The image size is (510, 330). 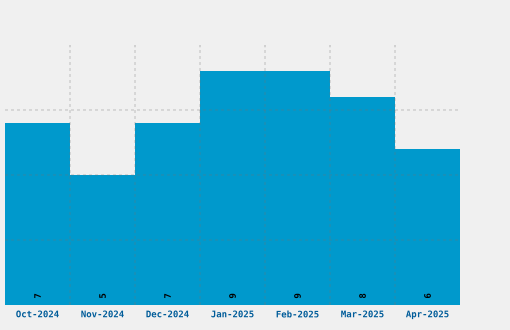 I want to click on x-tick-label: Feb-2025, so click(x=297, y=314).